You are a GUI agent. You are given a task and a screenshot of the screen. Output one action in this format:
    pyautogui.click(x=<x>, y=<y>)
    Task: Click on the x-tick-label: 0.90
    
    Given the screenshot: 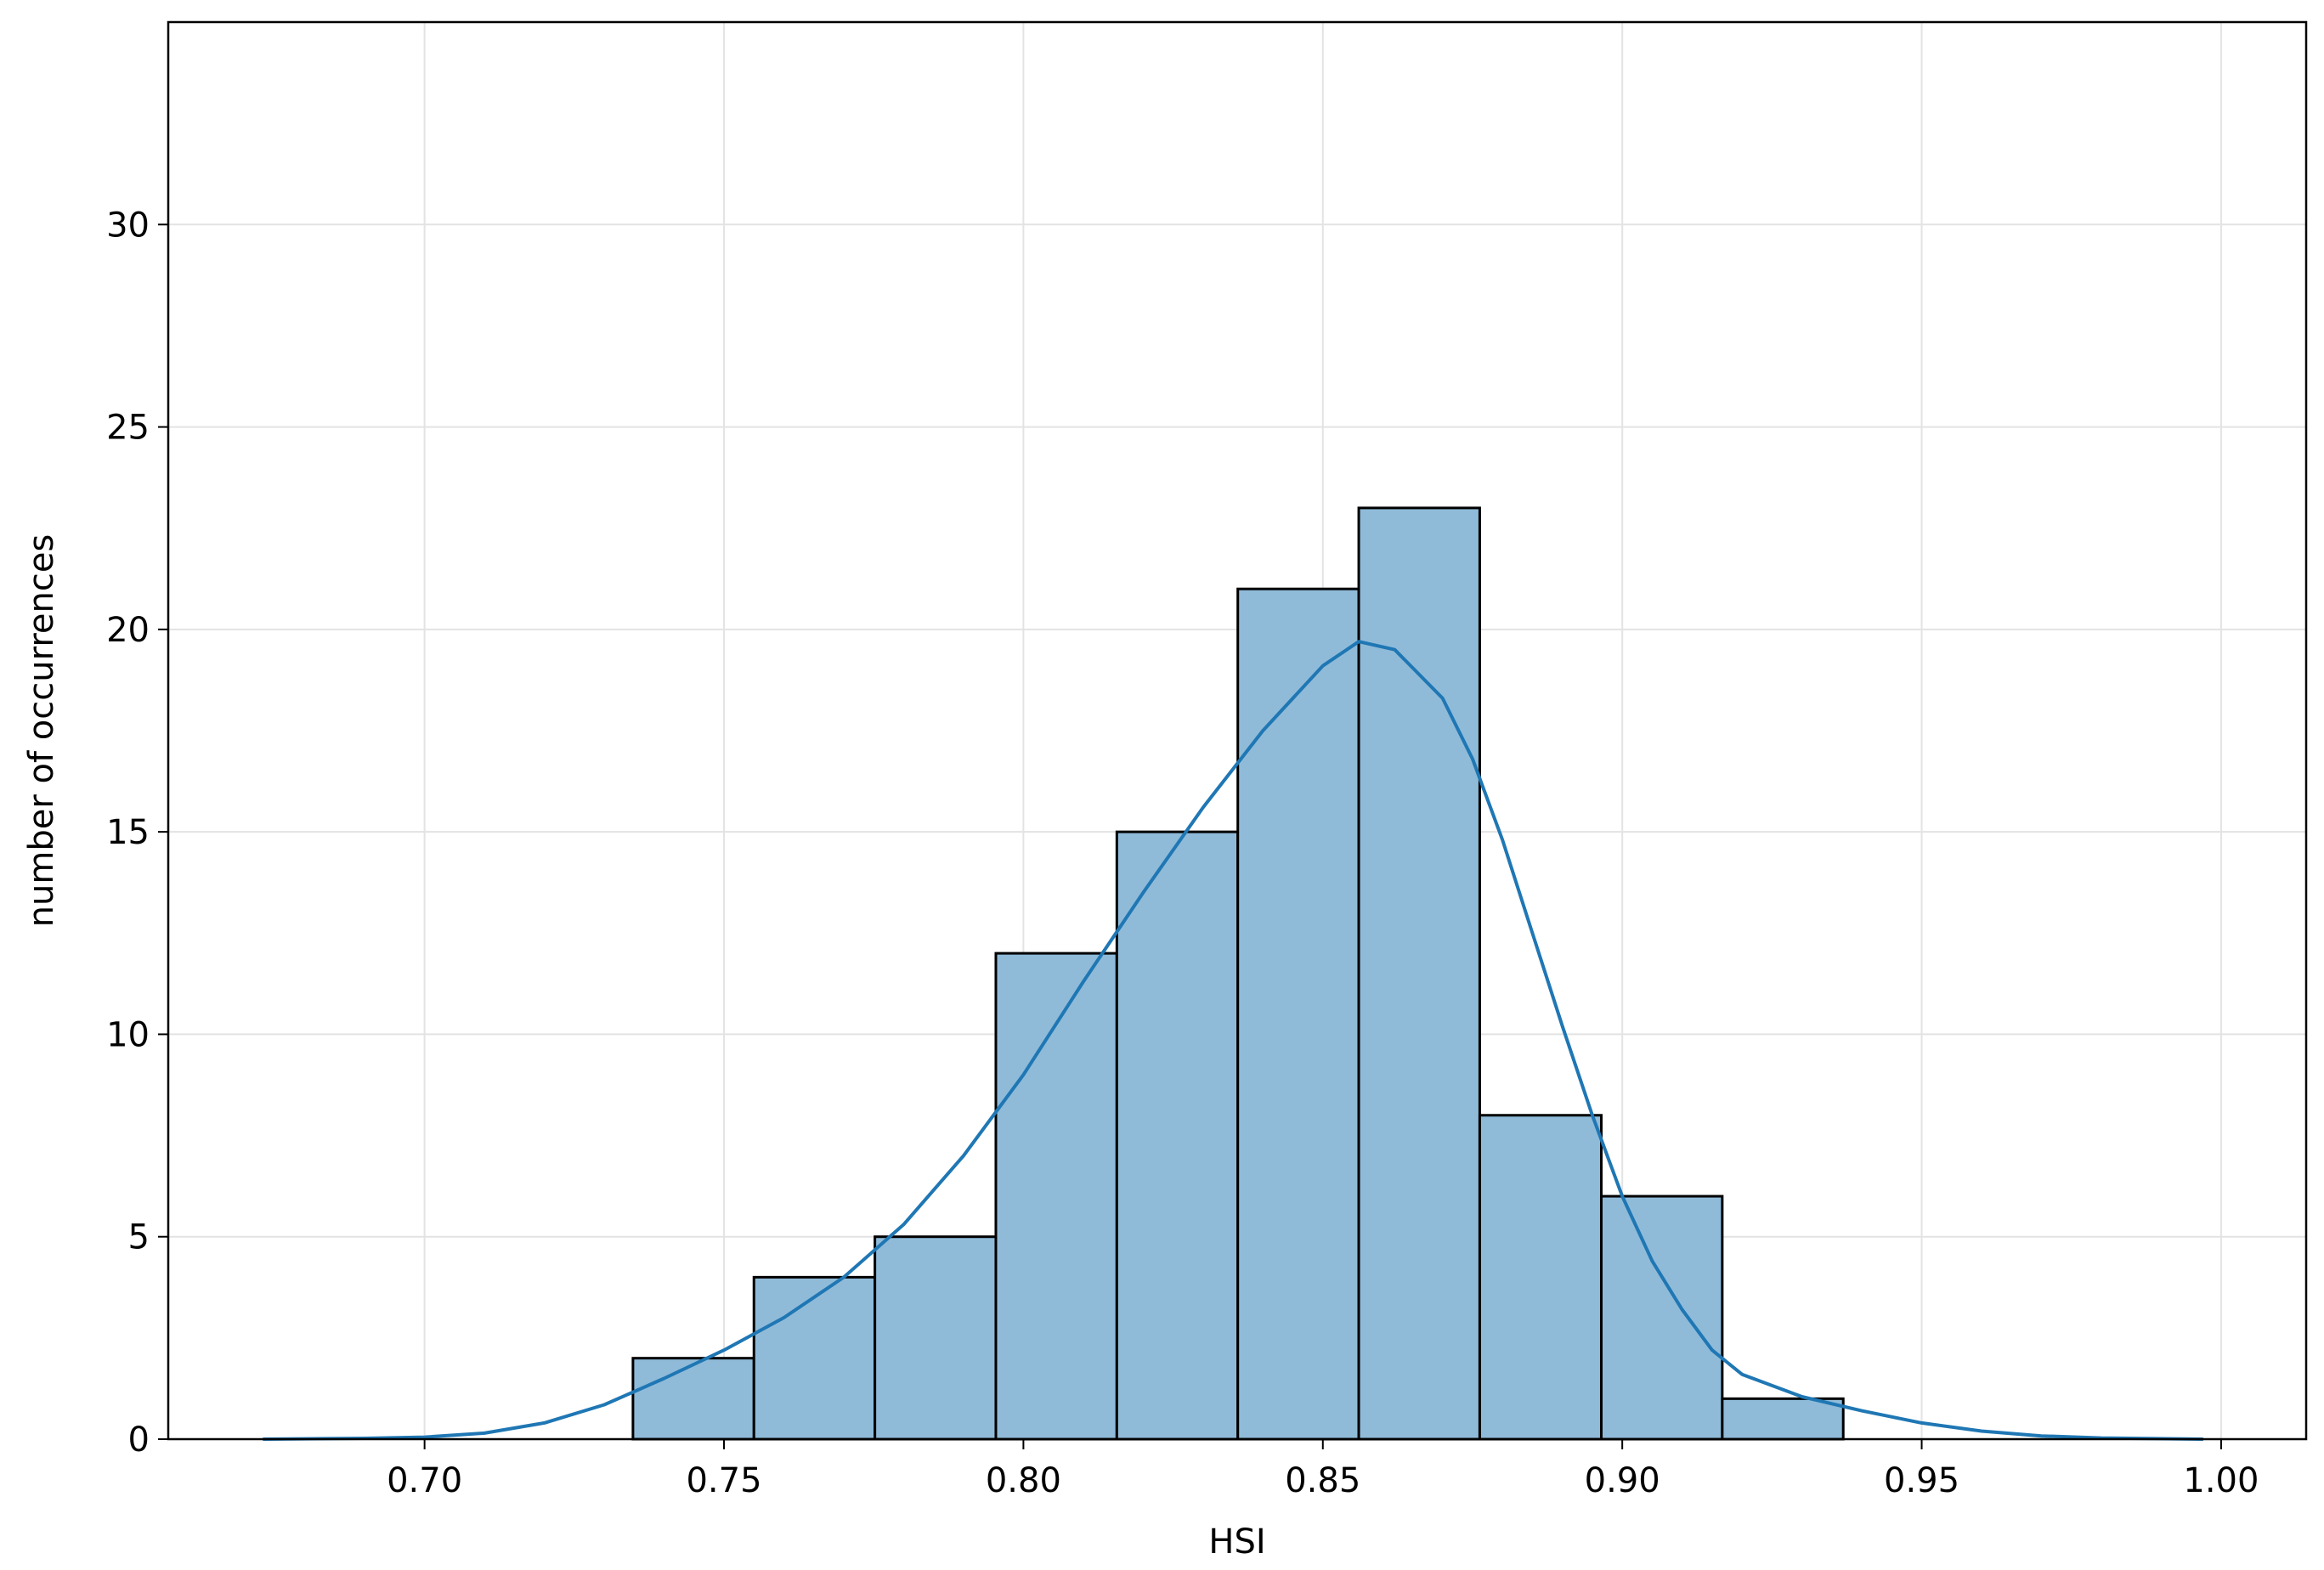 What is the action you would take?
    pyautogui.click(x=1622, y=1480)
    